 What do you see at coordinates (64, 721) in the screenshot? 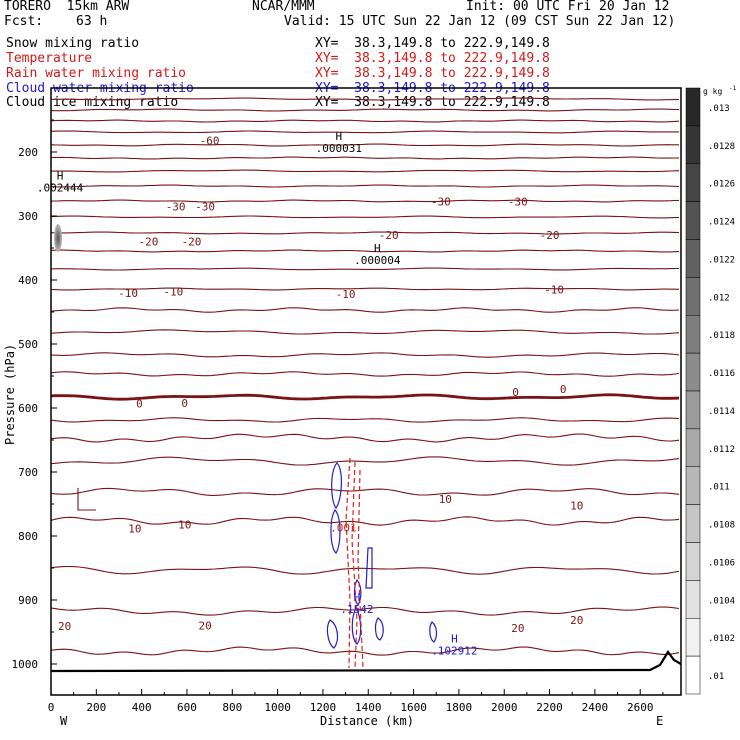
I see `x-axis-west-label: W` at bounding box center [64, 721].